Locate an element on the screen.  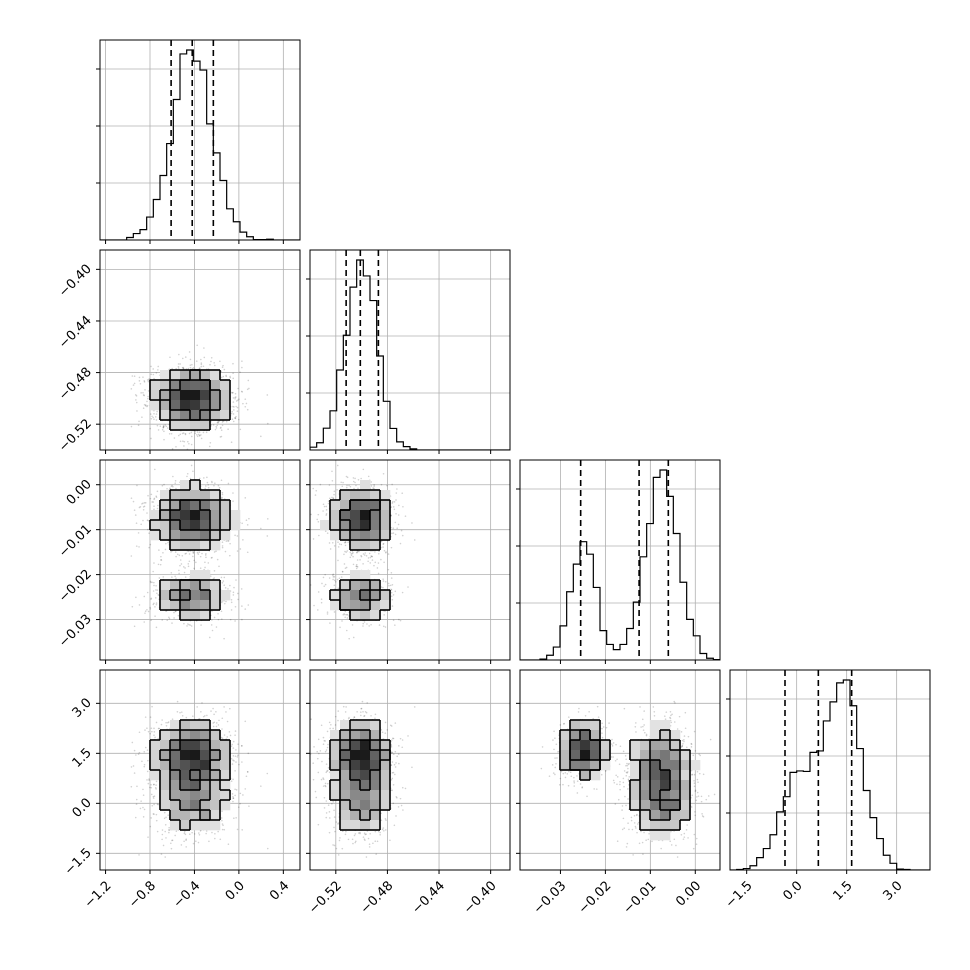
y-tick-label: −0.01 is located at coordinates (75, 541).